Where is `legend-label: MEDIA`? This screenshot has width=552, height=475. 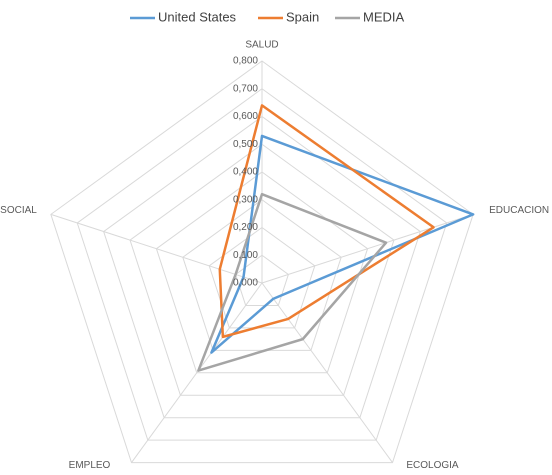
legend-label: MEDIA is located at coordinates (384, 16).